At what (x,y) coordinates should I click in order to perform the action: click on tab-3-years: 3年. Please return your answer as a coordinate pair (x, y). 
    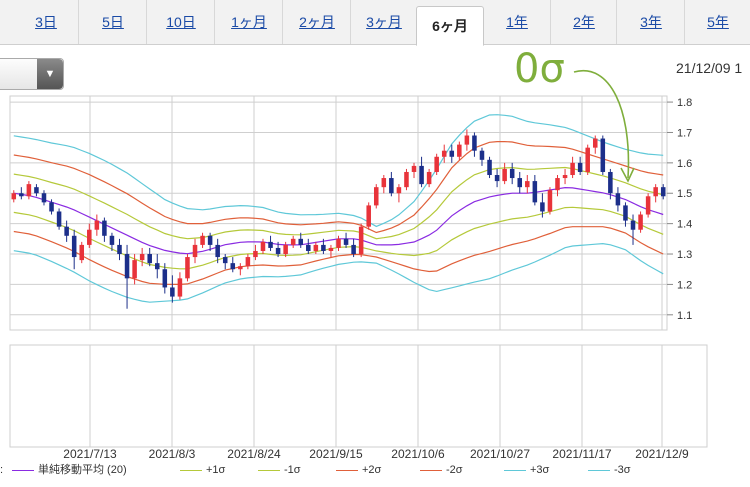
    Looking at the image, I should click on (650, 22).